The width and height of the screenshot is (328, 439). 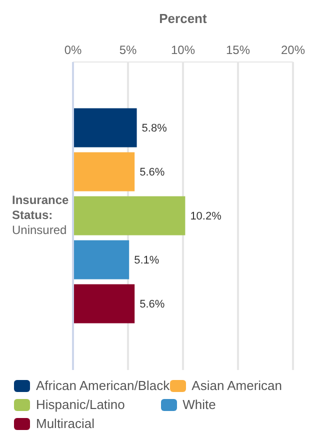 What do you see at coordinates (199, 404) in the screenshot?
I see `legend-label: White` at bounding box center [199, 404].